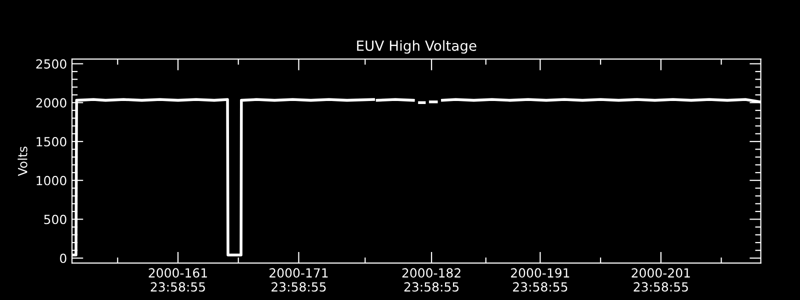 Image resolution: width=800 pixels, height=300 pixels. What do you see at coordinates (177, 280) in the screenshot?
I see `x-tick-label: 2000-161 23:58:55` at bounding box center [177, 280].